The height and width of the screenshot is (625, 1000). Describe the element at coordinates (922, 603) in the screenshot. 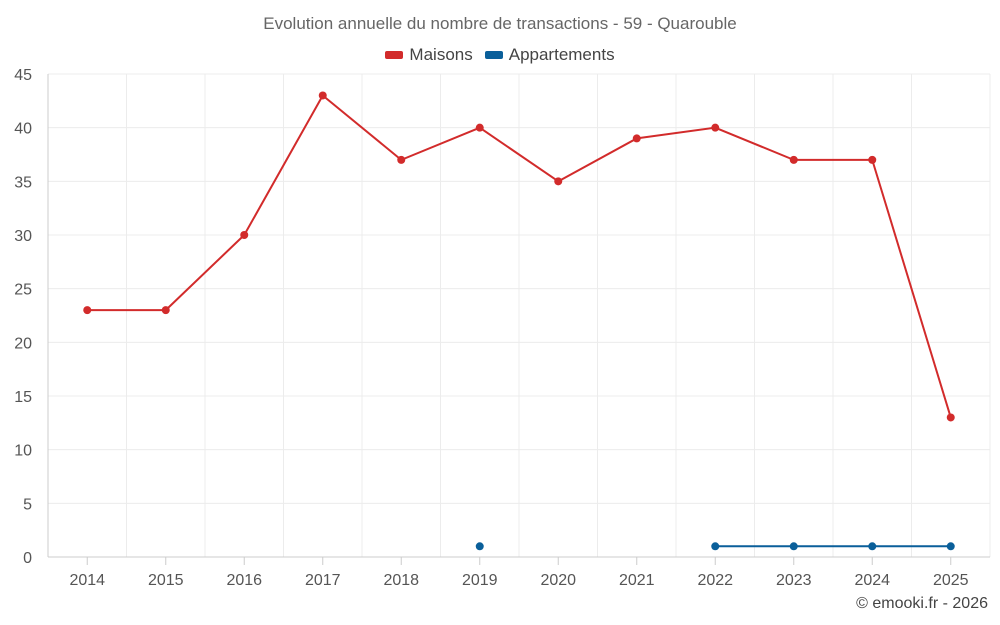

I see `credit-text: © emooki.fr - 2026` at that location.